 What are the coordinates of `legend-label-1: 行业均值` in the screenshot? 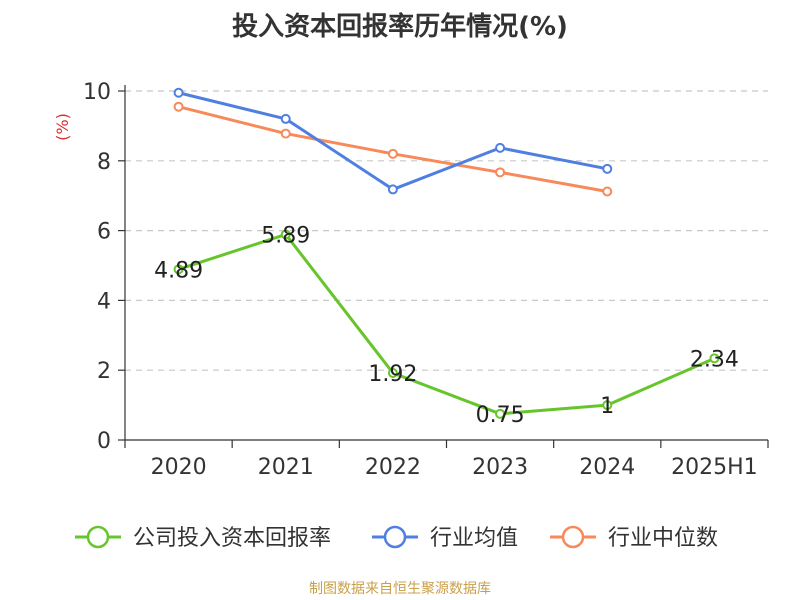 It's located at (474, 538).